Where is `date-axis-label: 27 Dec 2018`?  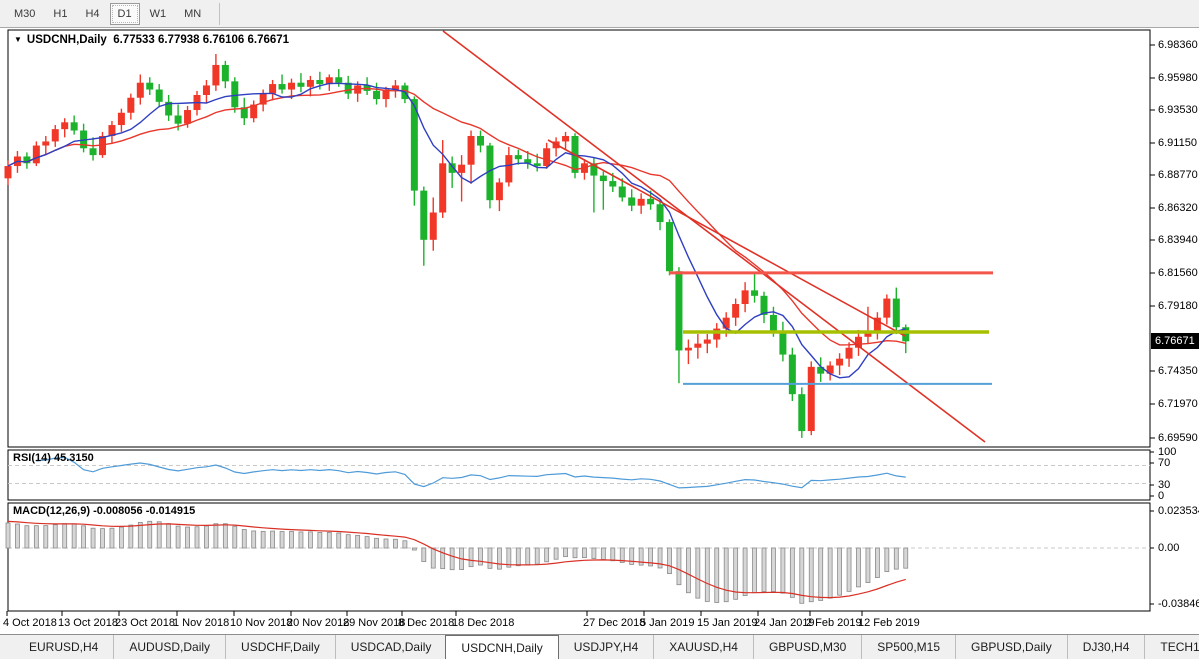
date-axis-label: 27 Dec 2018 is located at coordinates (614, 623).